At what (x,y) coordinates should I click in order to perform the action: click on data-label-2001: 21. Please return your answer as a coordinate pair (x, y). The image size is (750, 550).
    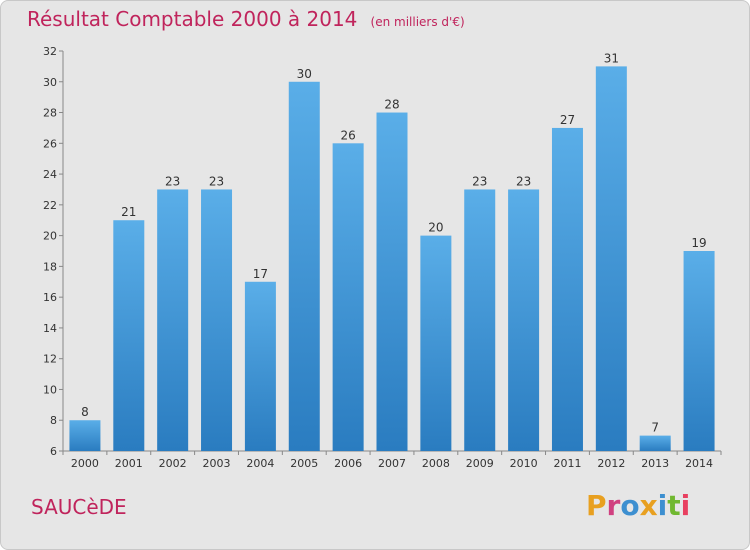
    Looking at the image, I should click on (128, 212).